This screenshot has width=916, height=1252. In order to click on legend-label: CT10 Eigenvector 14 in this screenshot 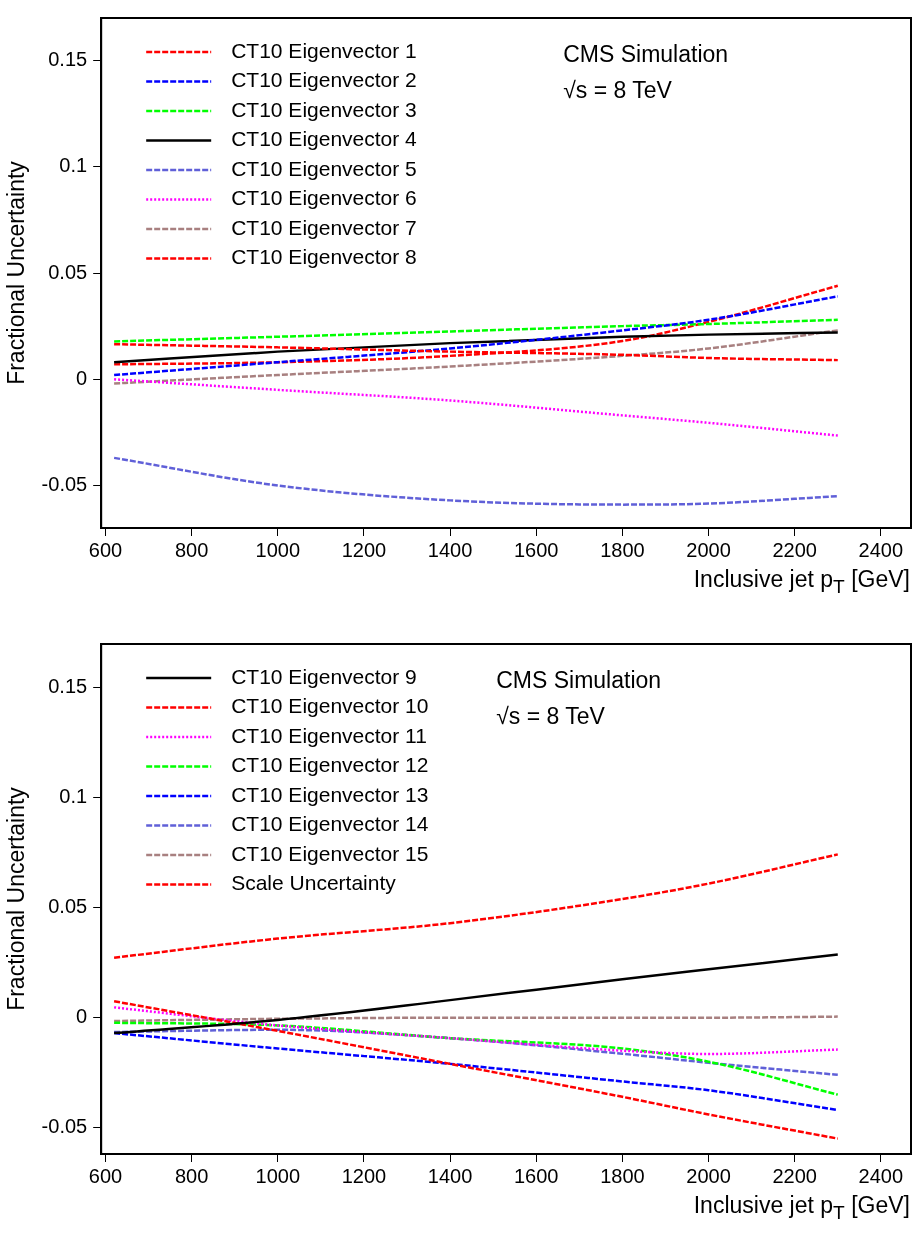, I will do `click(330, 824)`.